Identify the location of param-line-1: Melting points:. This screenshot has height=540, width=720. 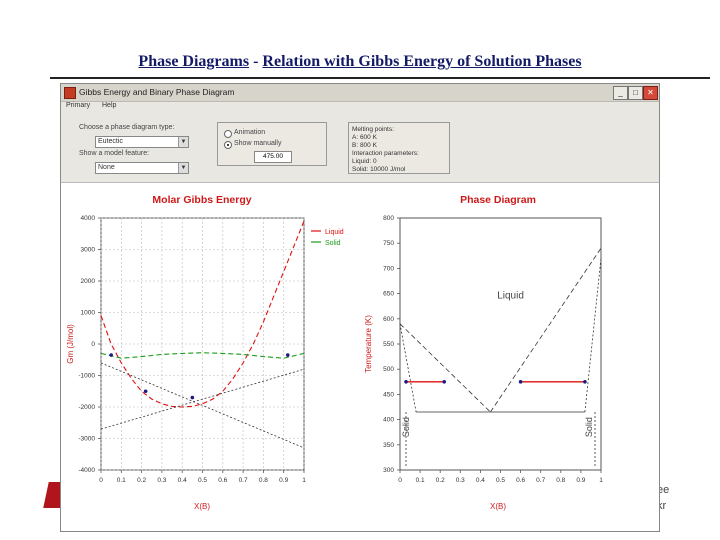
(373, 129).